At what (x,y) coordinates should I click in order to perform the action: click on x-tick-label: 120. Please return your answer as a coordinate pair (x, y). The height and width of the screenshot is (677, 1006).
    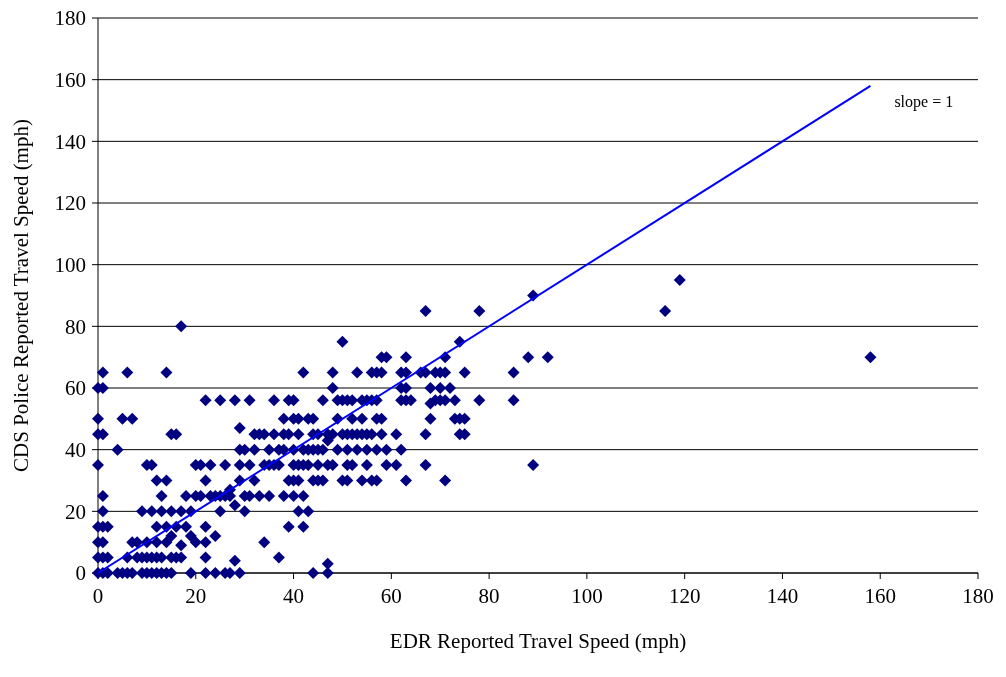
    Looking at the image, I should click on (684, 596).